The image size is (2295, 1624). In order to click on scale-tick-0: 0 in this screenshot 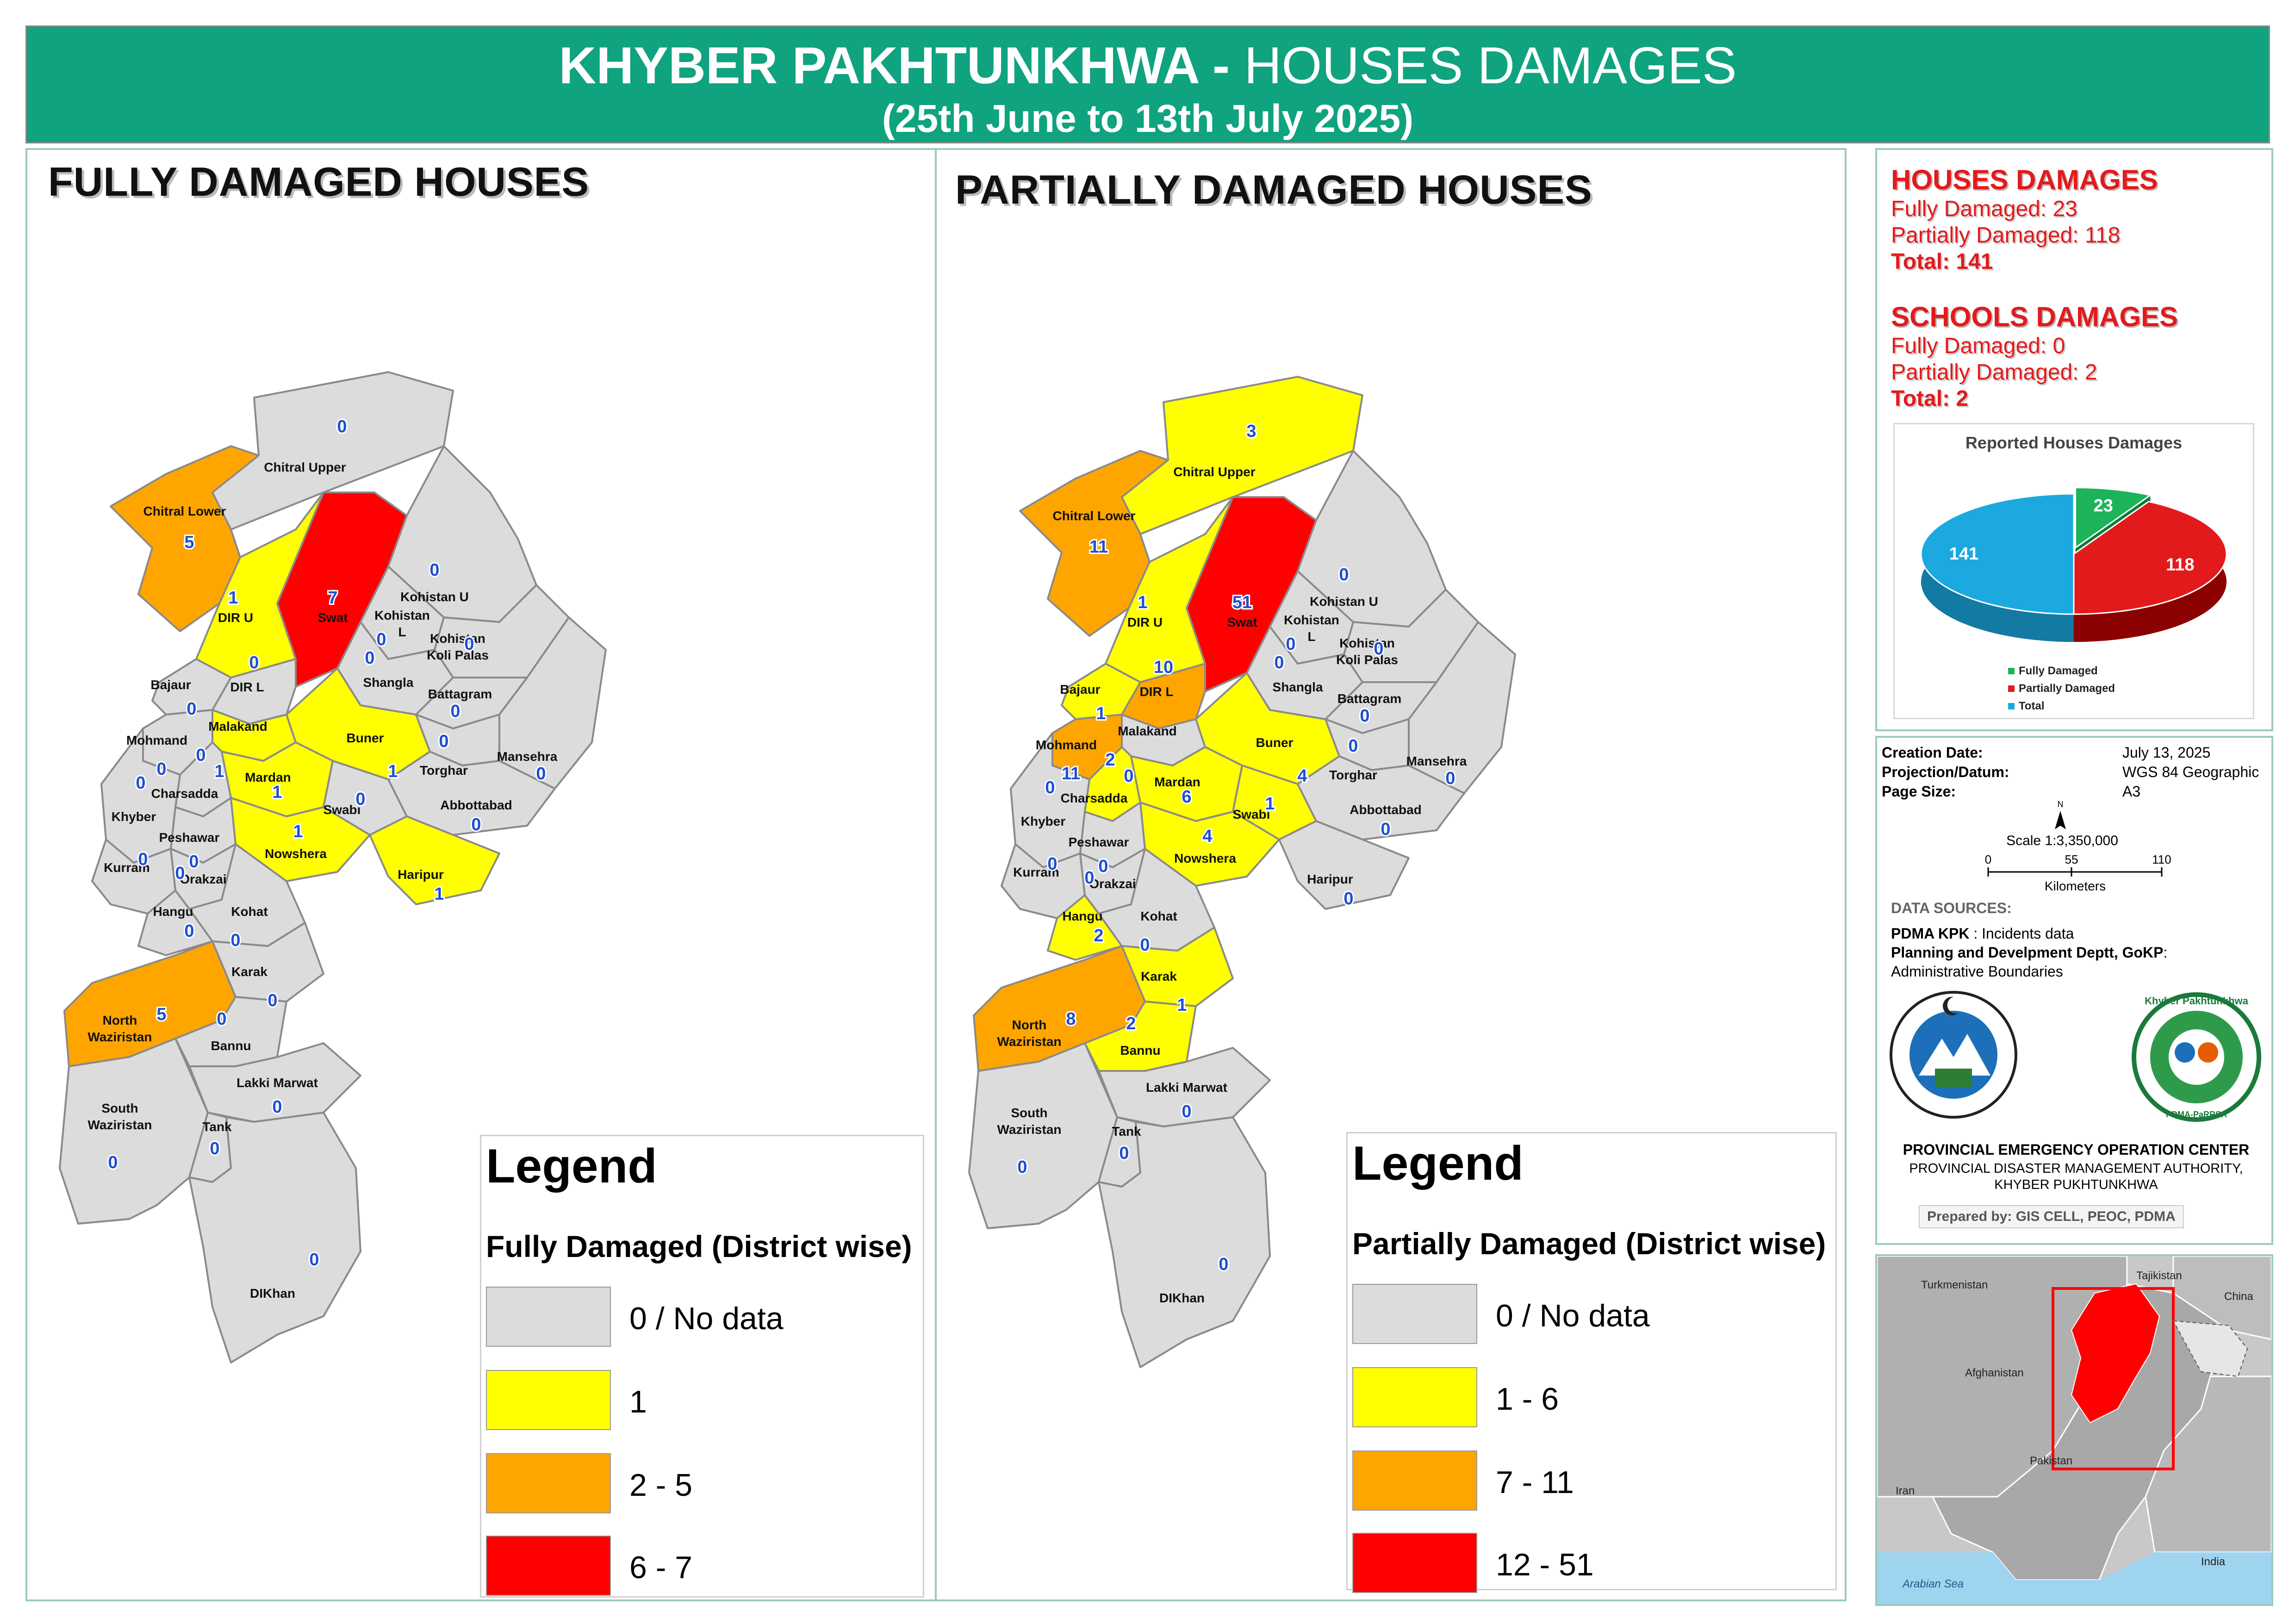, I will do `click(1988, 859)`.